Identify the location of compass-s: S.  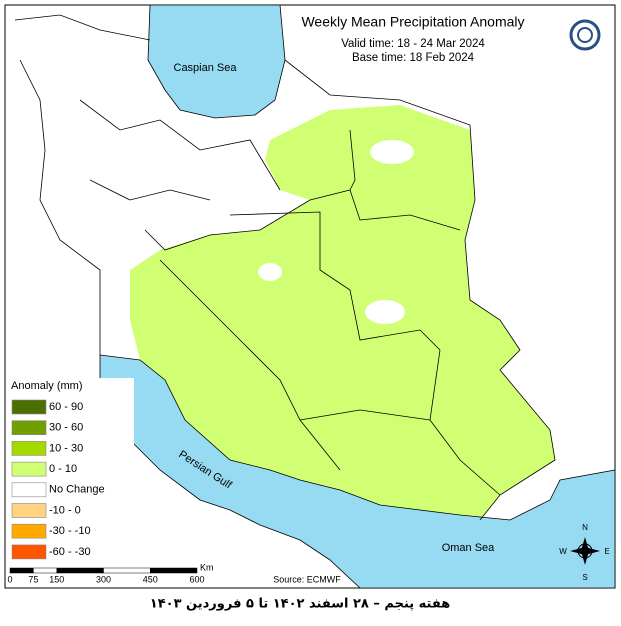
(584, 577).